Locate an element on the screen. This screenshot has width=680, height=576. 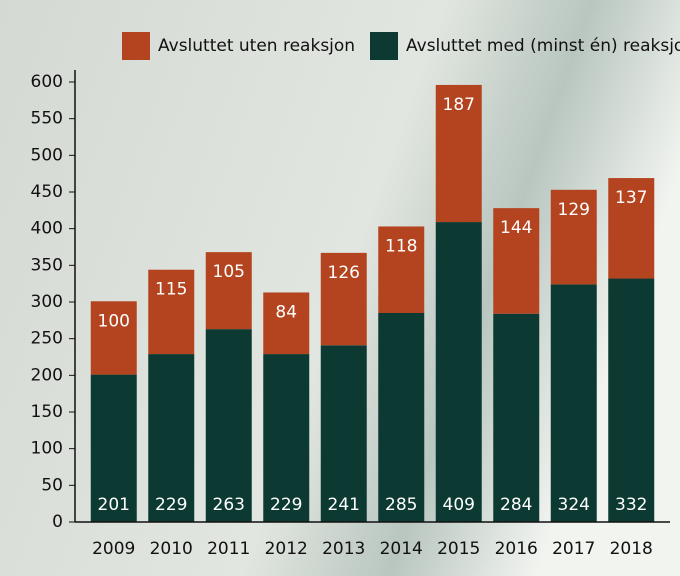
y-tick-label: 200 is located at coordinates (47, 375).